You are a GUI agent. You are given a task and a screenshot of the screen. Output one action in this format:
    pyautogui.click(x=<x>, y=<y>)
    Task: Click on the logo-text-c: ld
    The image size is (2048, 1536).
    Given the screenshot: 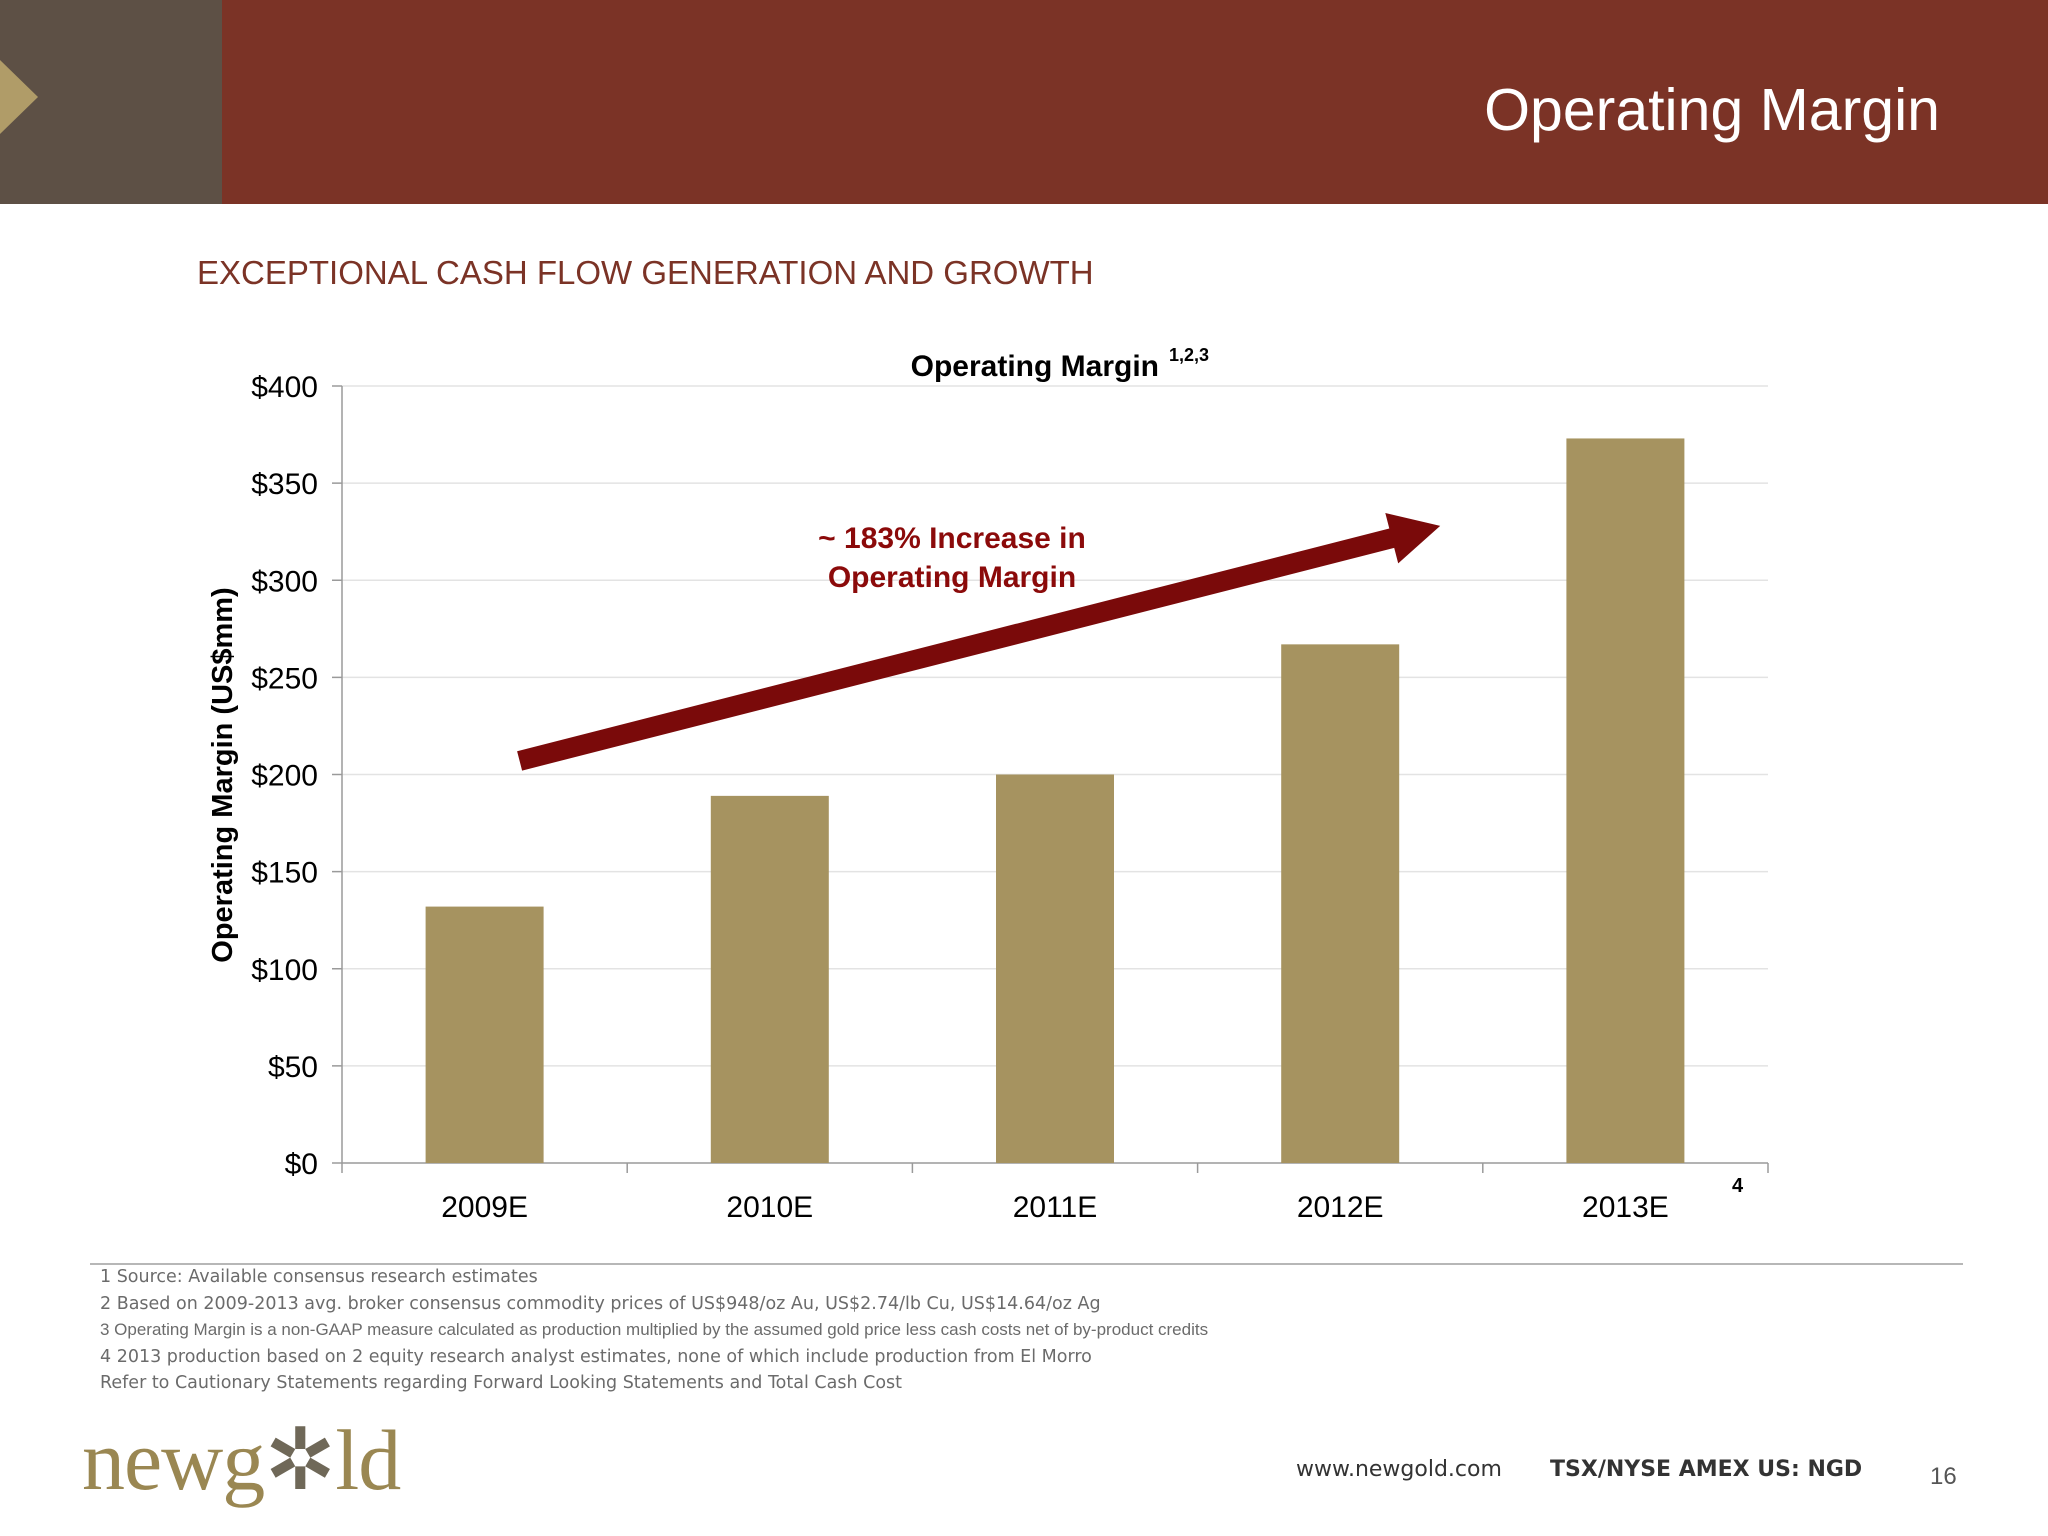 What is the action you would take?
    pyautogui.click(x=368, y=1460)
    